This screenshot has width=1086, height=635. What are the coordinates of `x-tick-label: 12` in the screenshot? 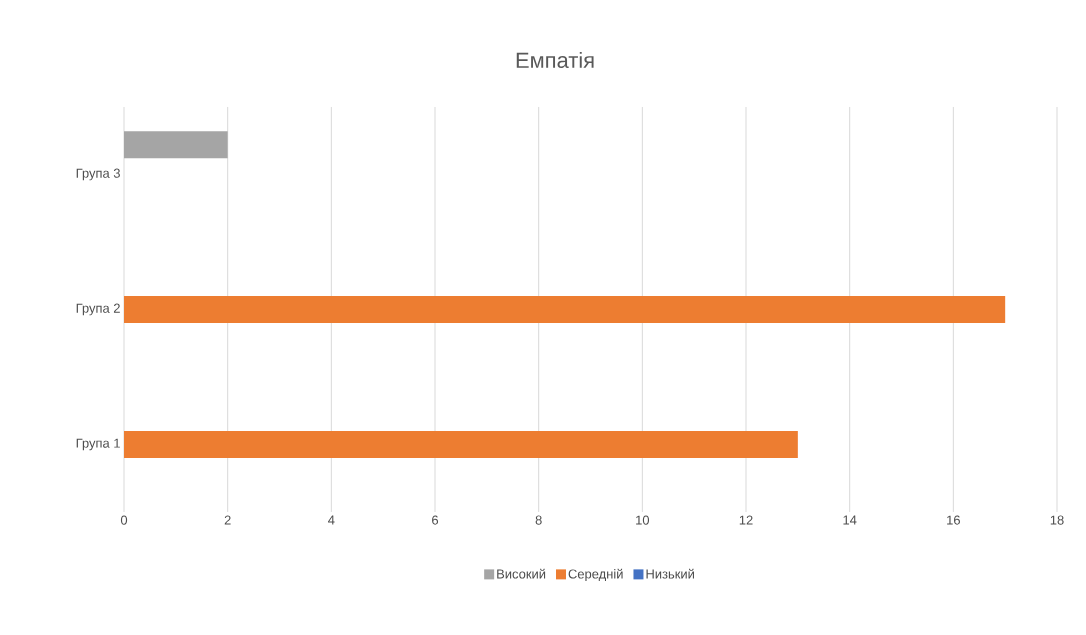 It's located at (746, 520).